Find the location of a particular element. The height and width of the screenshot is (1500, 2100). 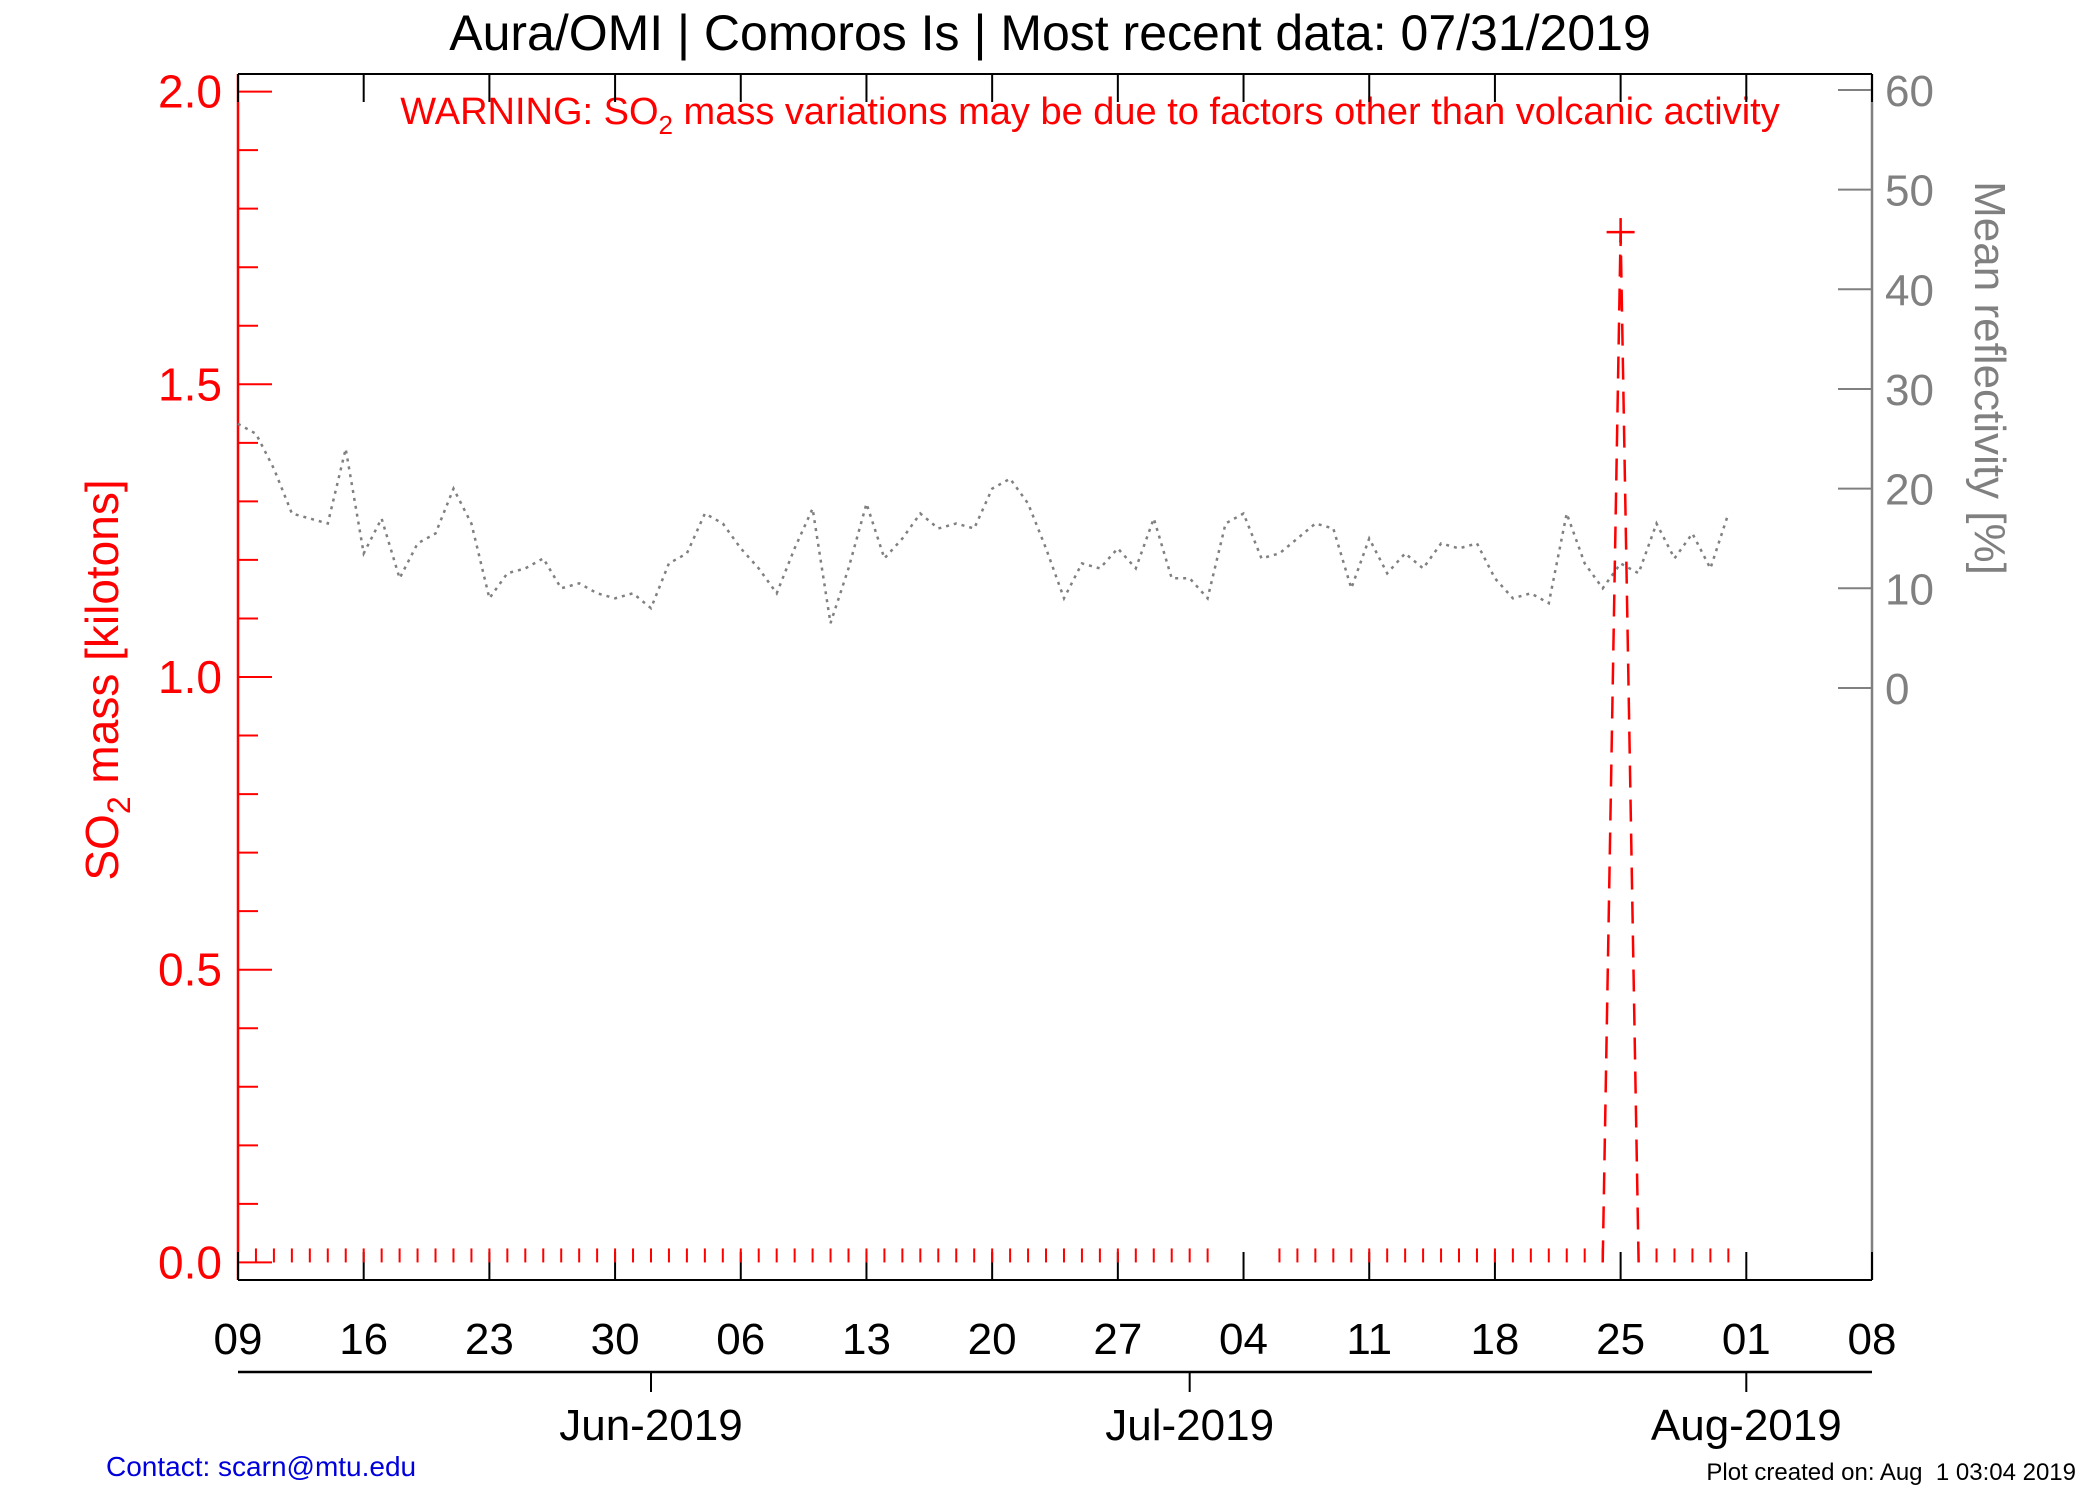

right-tick-label: 10 is located at coordinates (1909, 589).